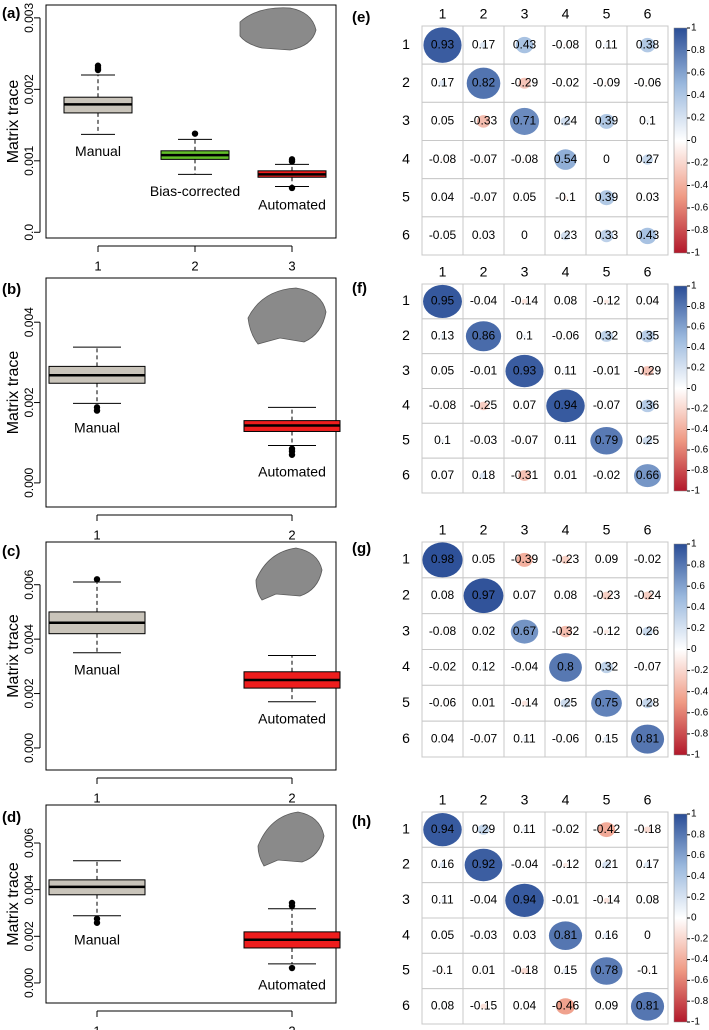 This screenshot has width=709, height=1030. I want to click on row-label: 5, so click(406, 439).